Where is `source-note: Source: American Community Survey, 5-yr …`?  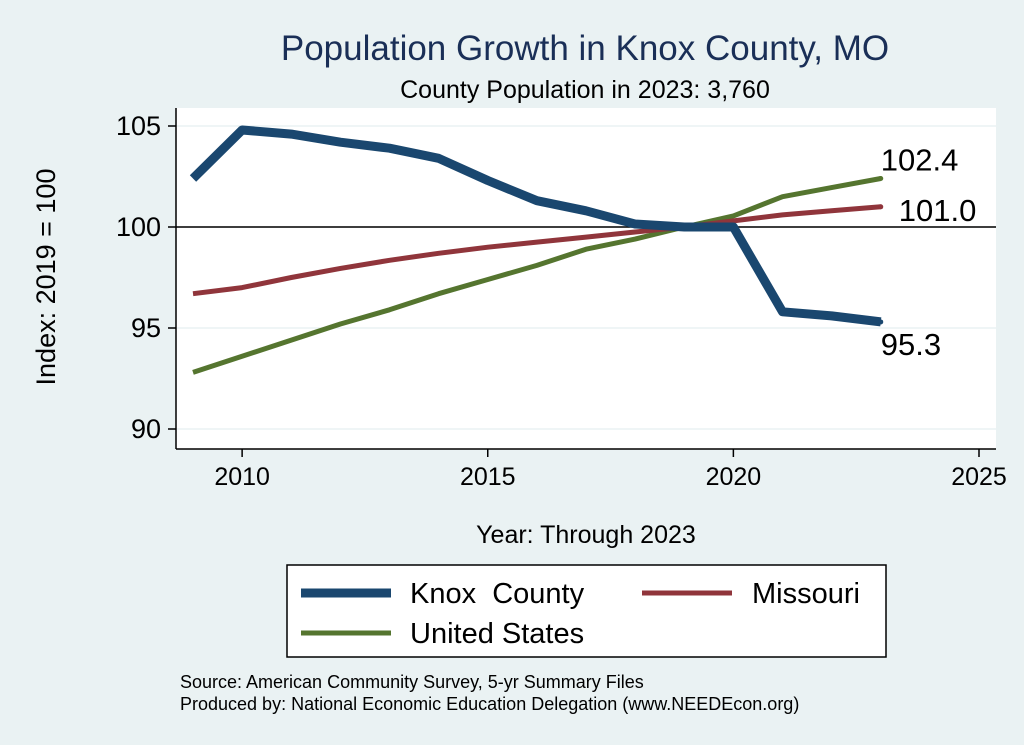
source-note: Source: American Community Survey, 5-yr … is located at coordinates (412, 682).